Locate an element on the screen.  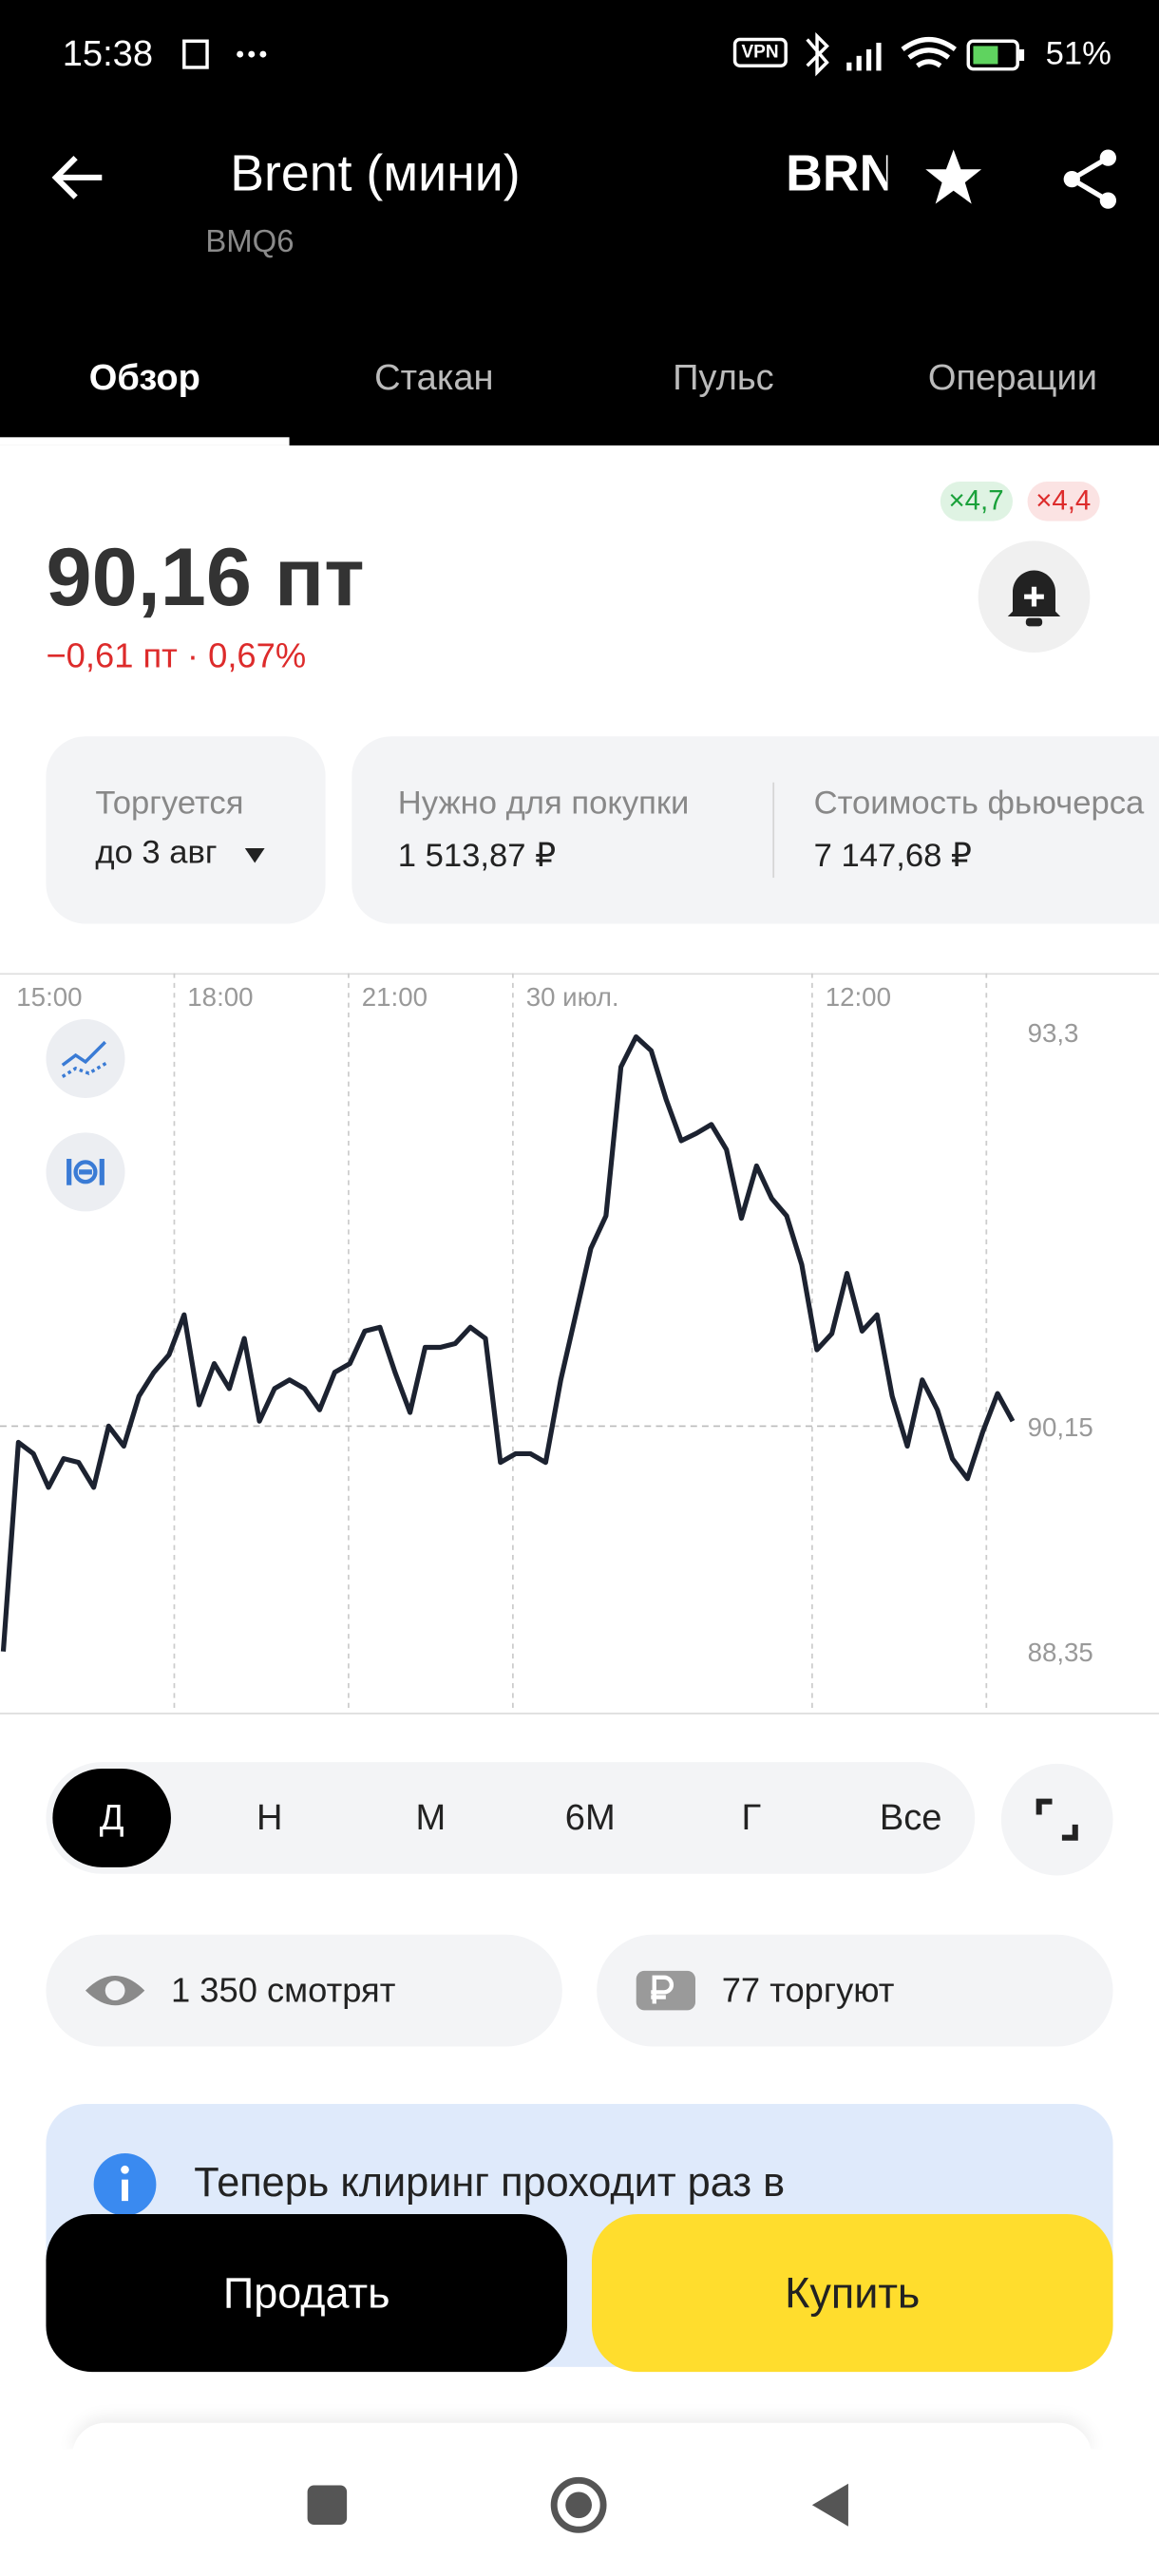
favorite-button is located at coordinates (953, 177).